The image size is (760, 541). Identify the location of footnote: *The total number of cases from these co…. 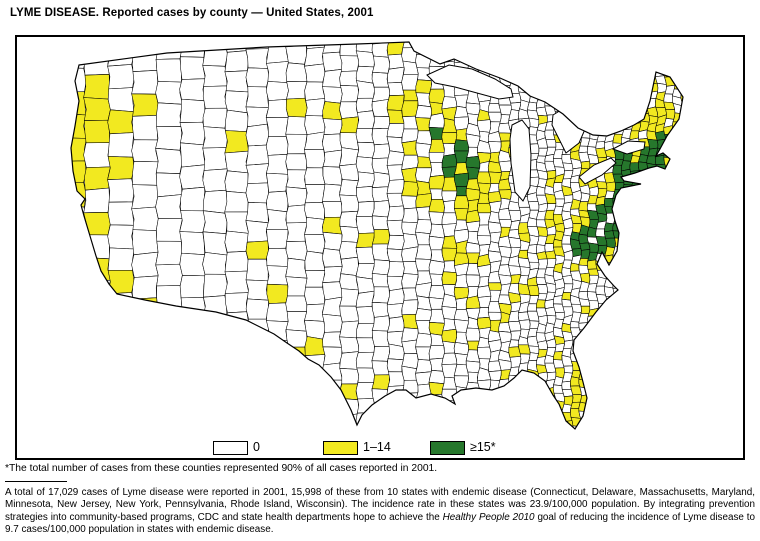
(221, 468).